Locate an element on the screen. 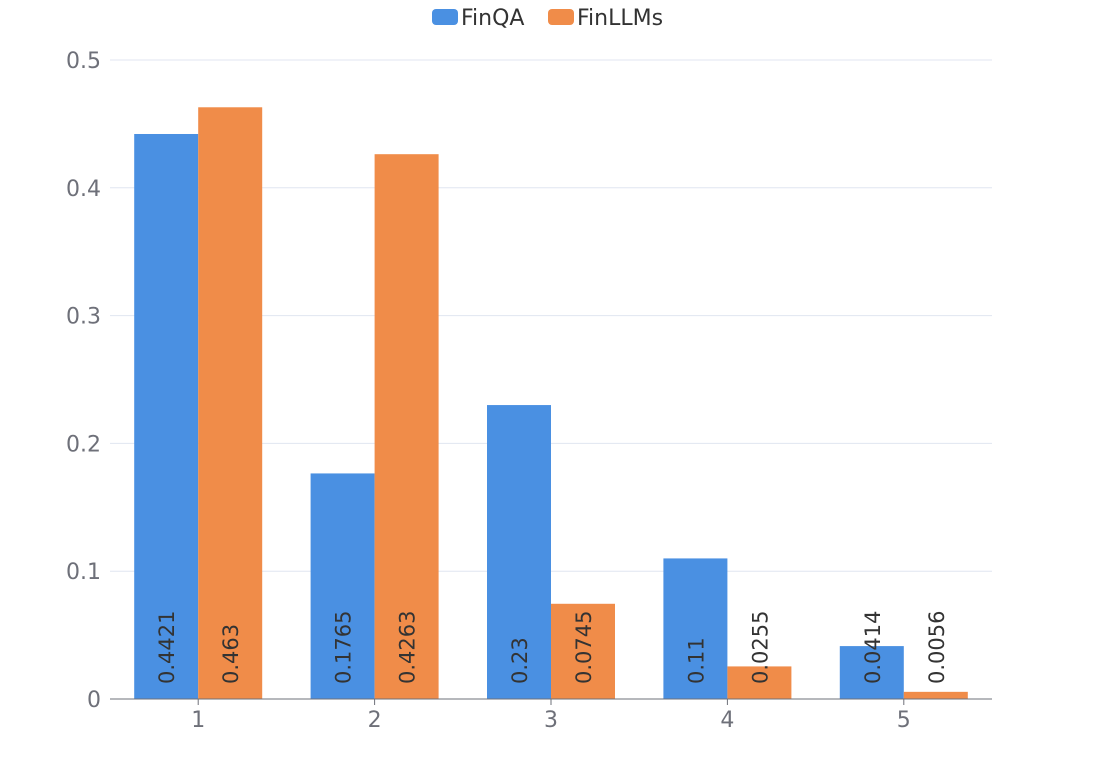 The image size is (1102, 769). y-tick-label: 0.5 is located at coordinates (83, 61).